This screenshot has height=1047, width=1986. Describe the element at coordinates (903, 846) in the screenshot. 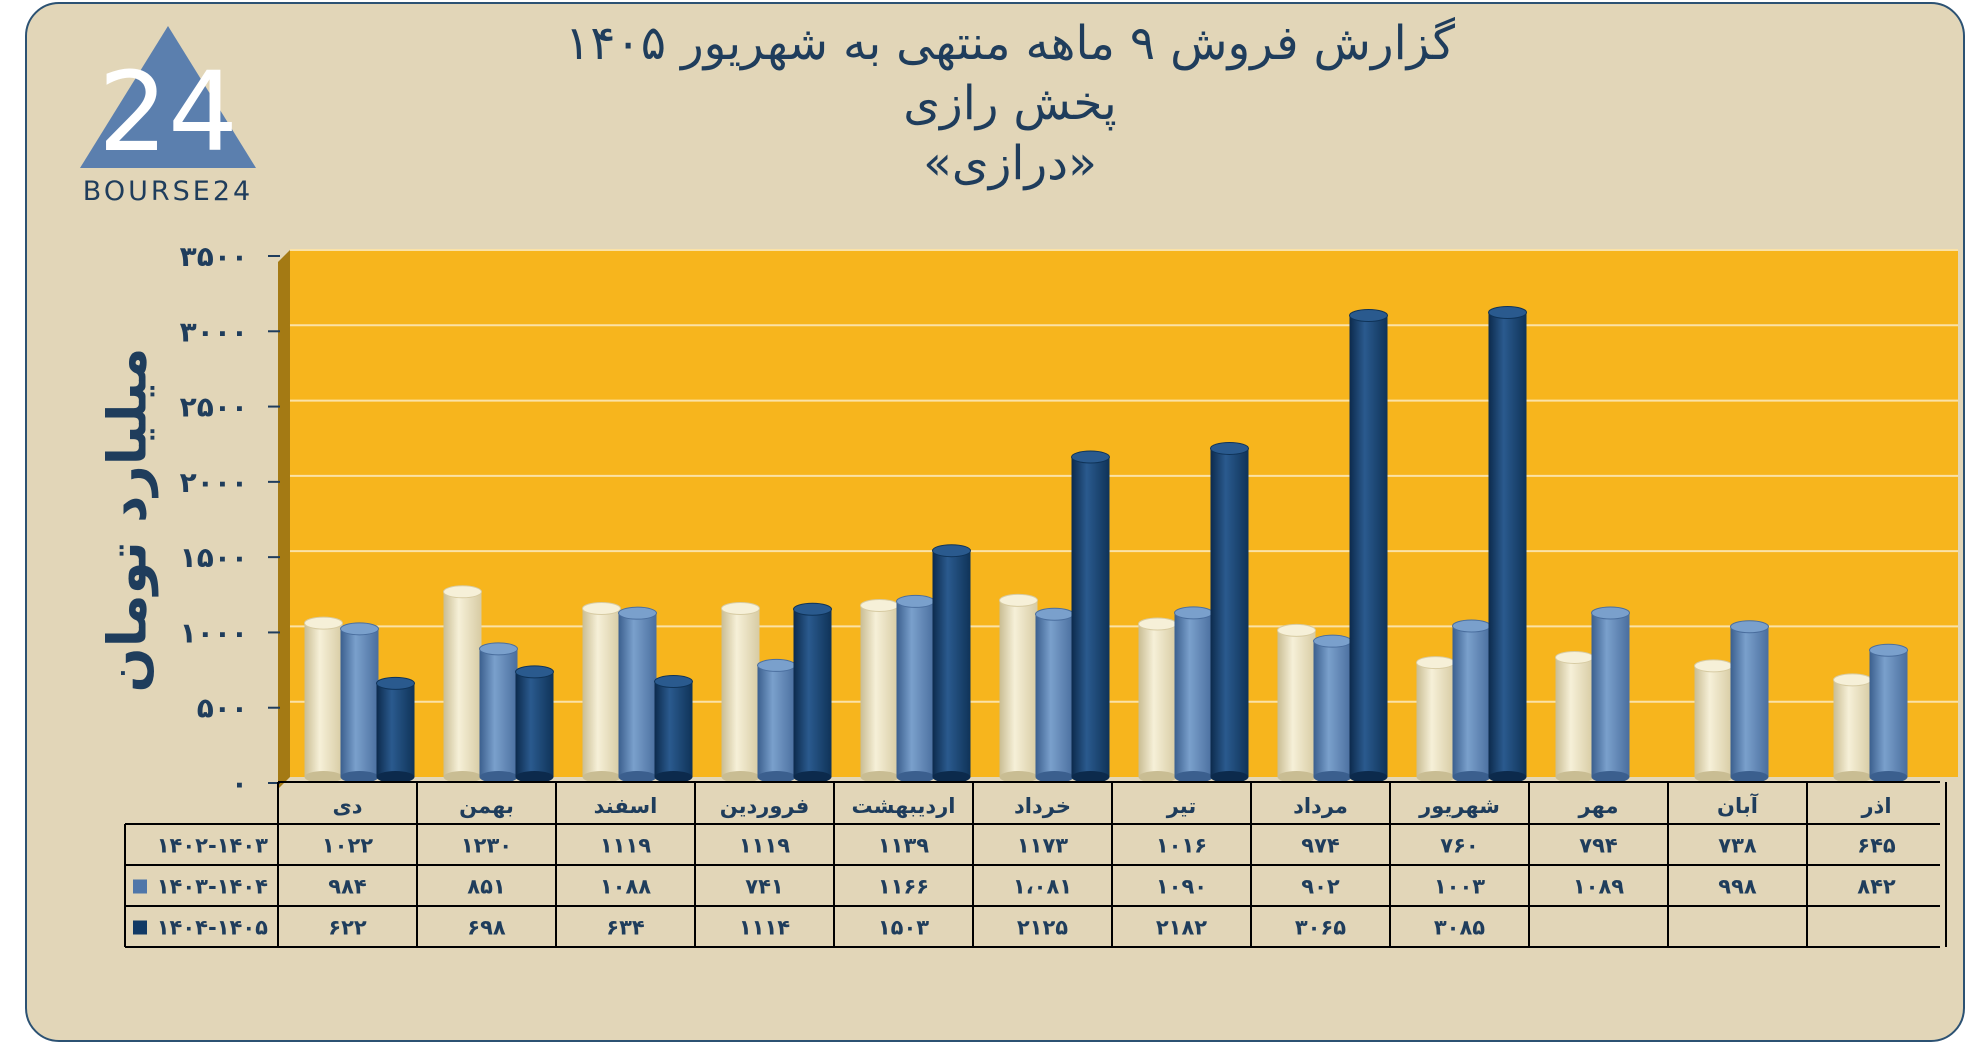

I see `data-label: ۱۱۳۹` at that location.